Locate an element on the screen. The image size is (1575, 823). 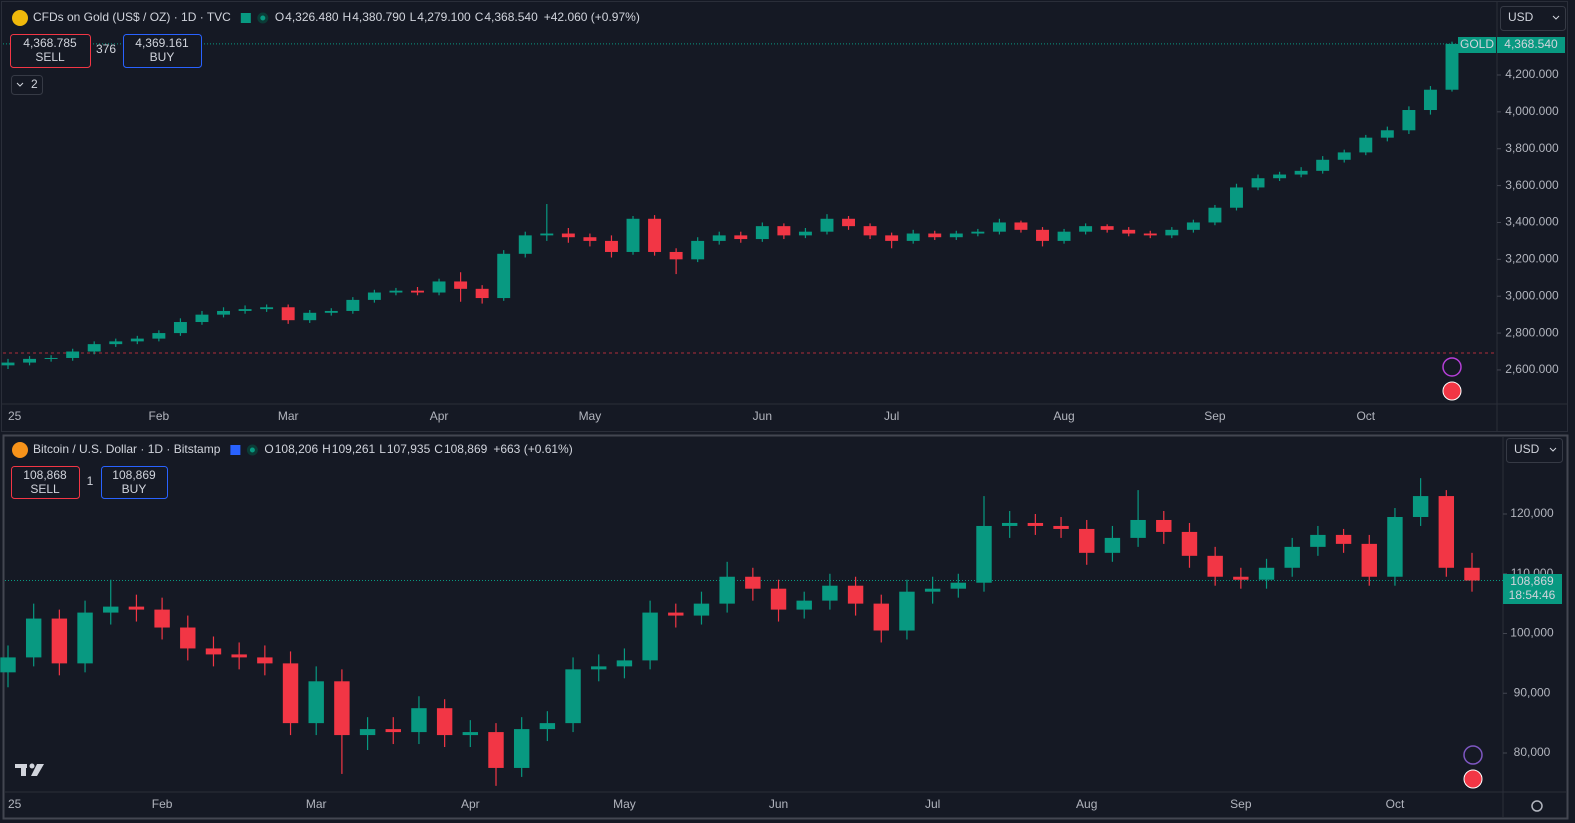
y-tick-label: 3,800.000 is located at coordinates (1532, 148).